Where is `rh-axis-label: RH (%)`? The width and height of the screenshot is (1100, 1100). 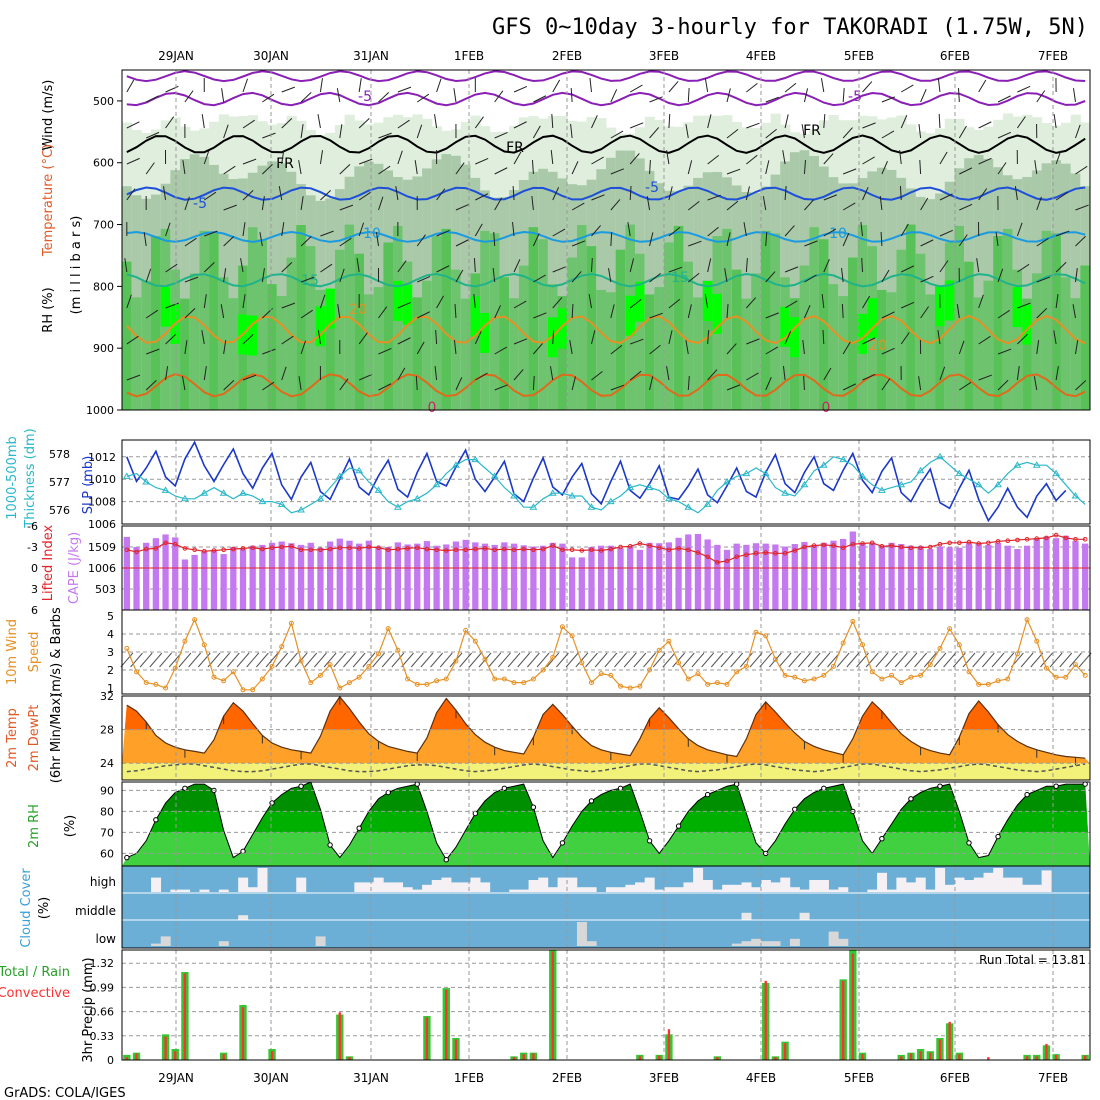 rh-axis-label: RH (%) is located at coordinates (48, 309).